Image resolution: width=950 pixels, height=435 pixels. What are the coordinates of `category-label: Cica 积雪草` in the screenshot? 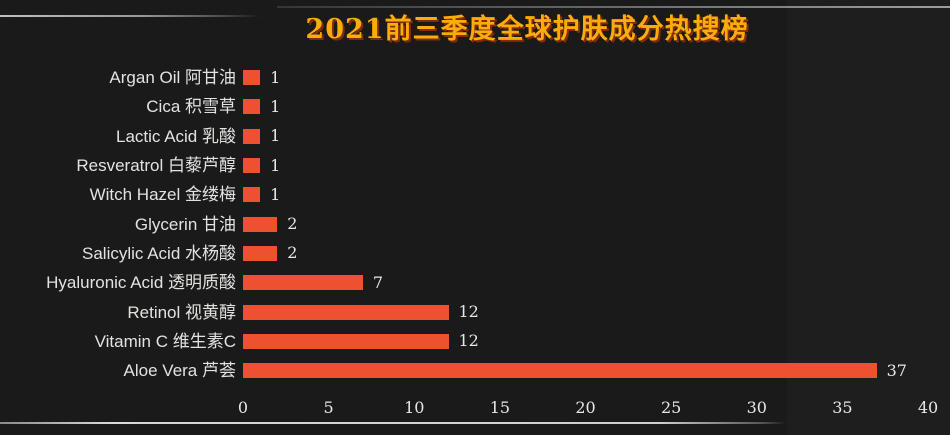 It's located at (118, 106).